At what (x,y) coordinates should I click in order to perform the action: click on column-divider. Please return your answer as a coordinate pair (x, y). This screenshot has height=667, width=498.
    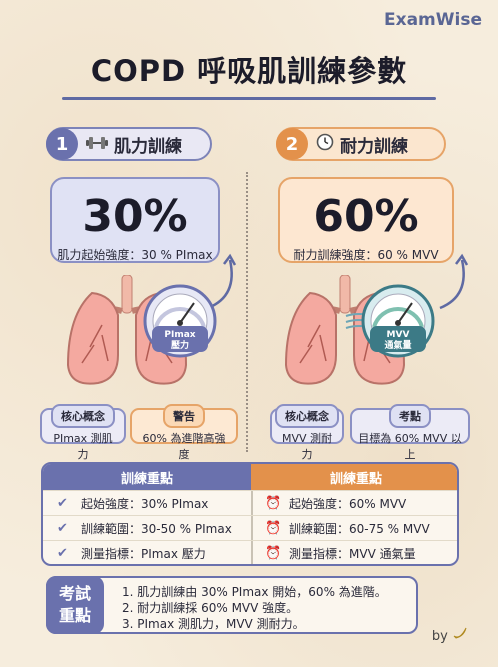
    Looking at the image, I should click on (252, 514).